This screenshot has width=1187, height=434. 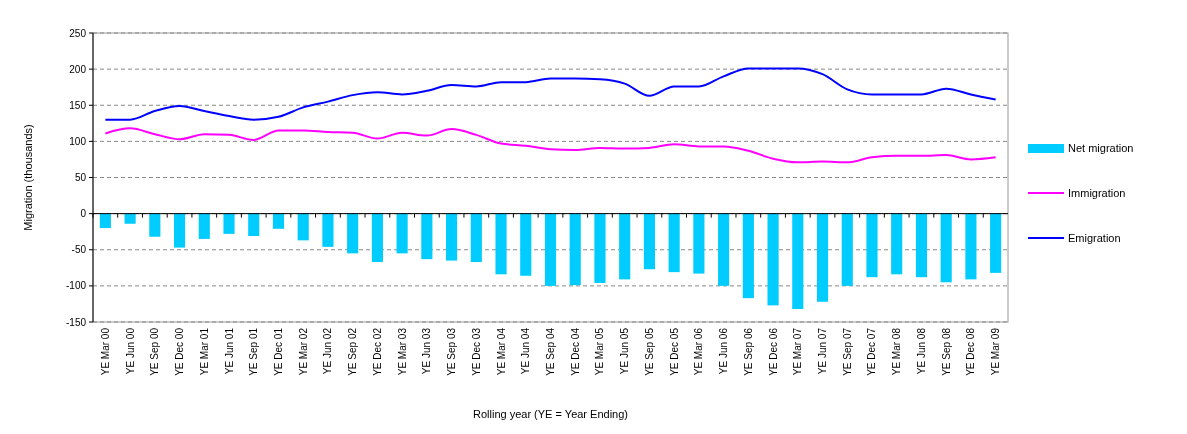 I want to click on x-tick-label: YE Jun 03, so click(x=427, y=351).